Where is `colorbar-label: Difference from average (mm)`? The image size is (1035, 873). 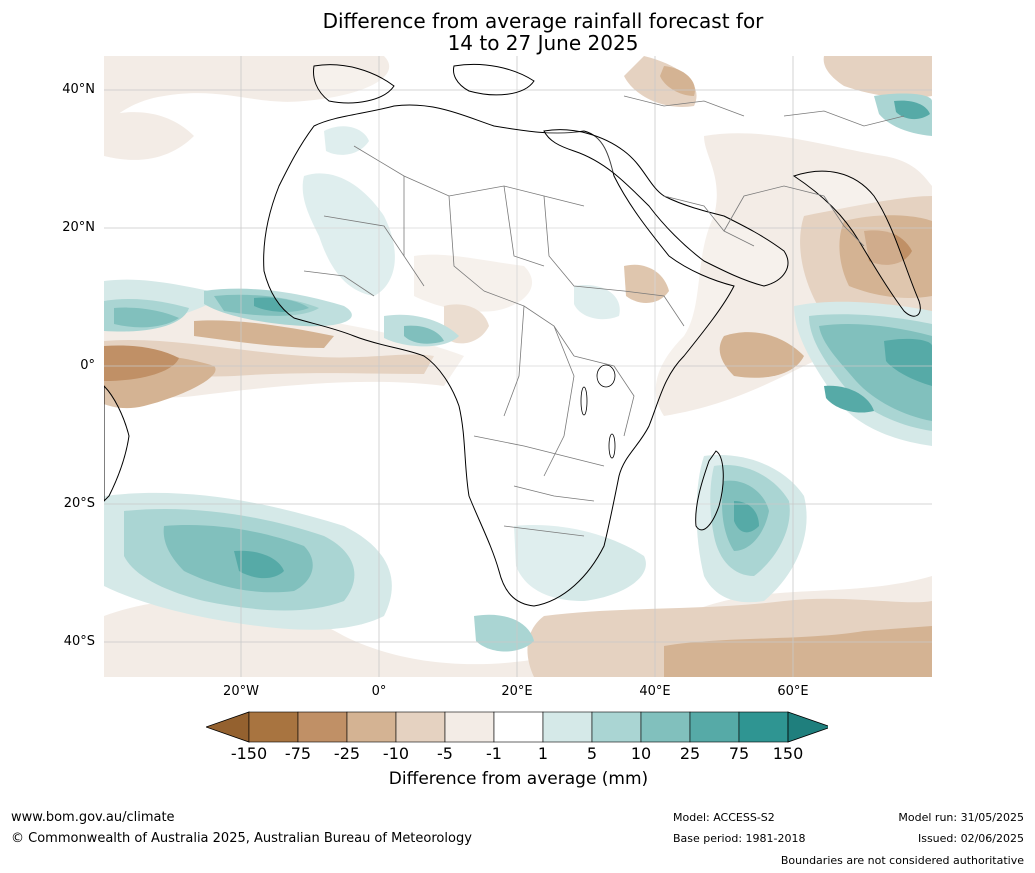 colorbar-label: Difference from average (mm) is located at coordinates (518, 779).